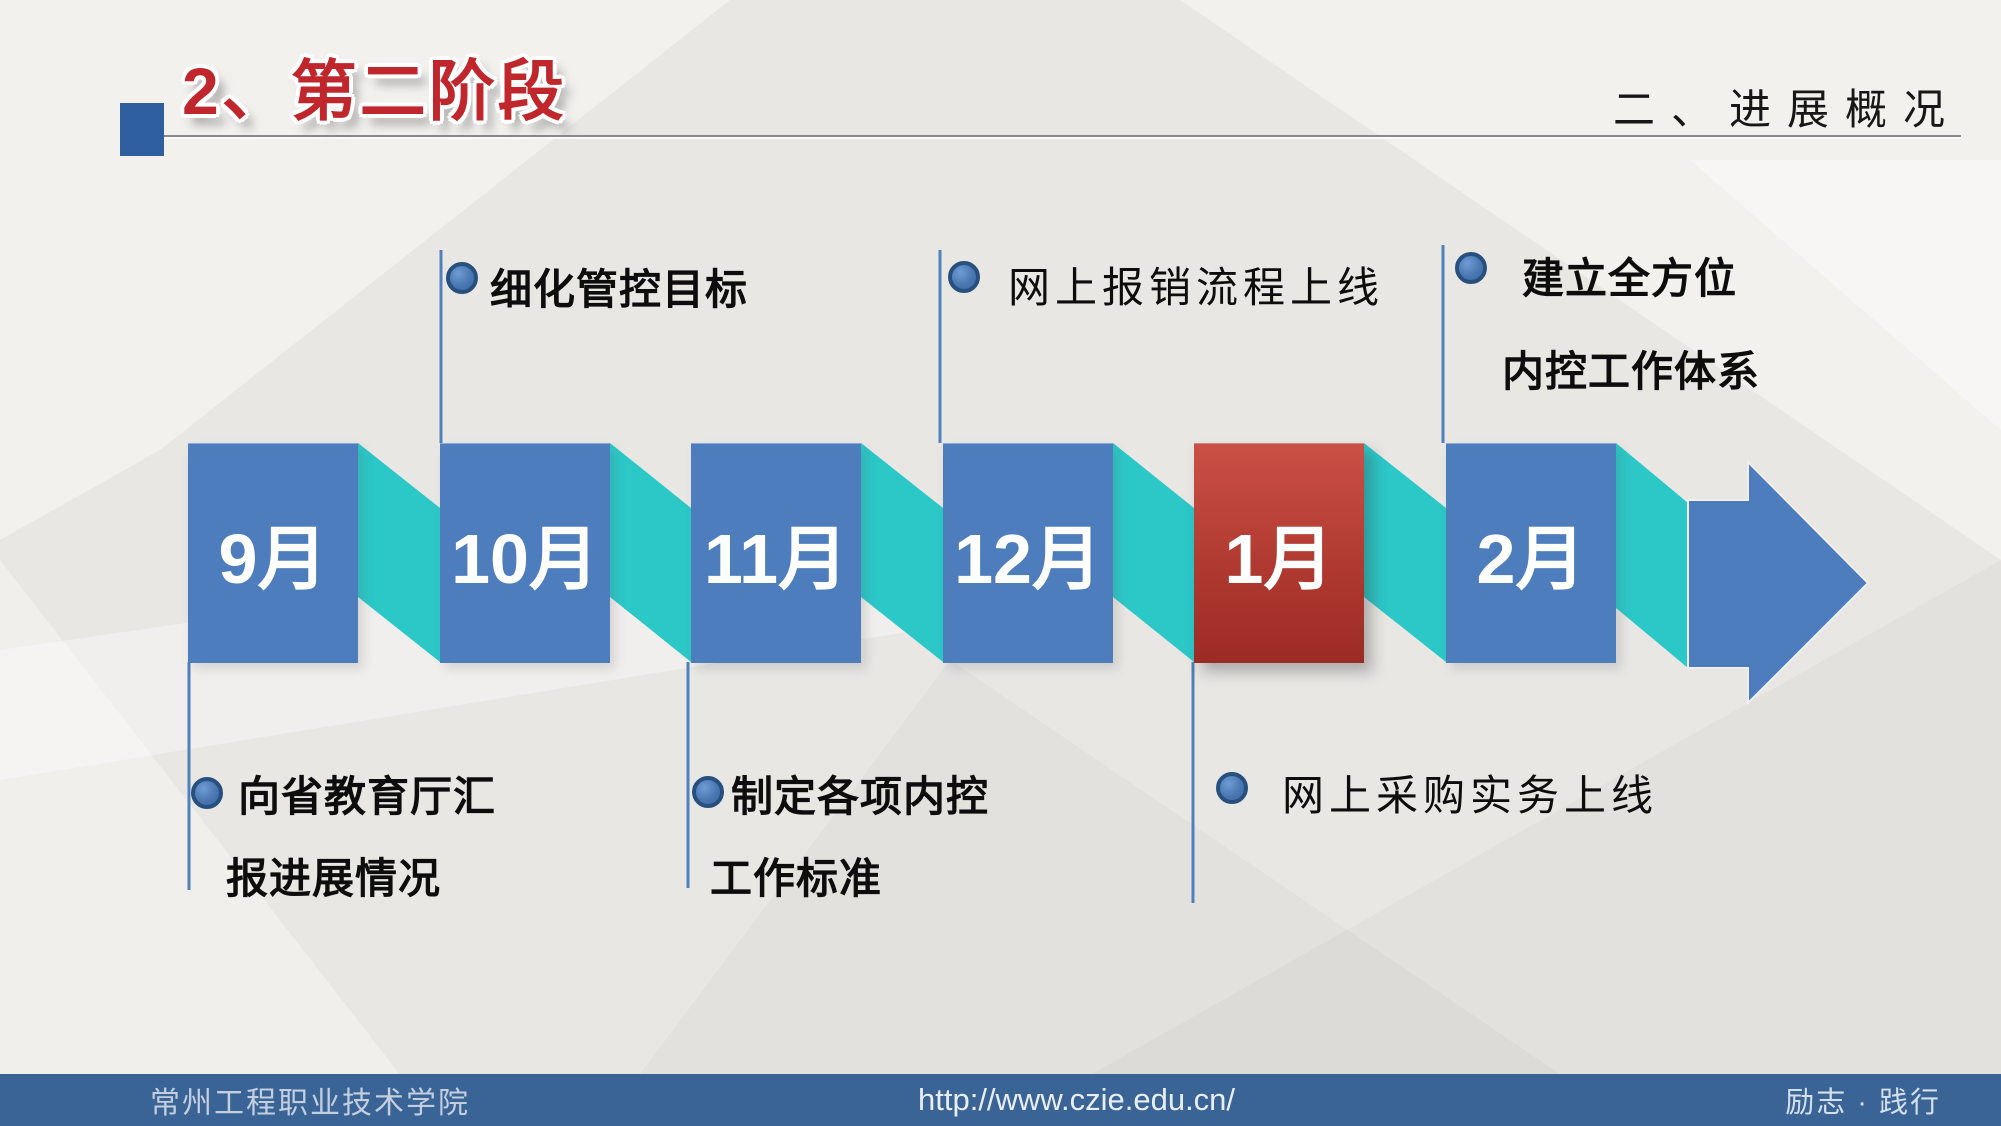 The image size is (2001, 1126). What do you see at coordinates (1062, 136) in the screenshot?
I see `header-divider` at bounding box center [1062, 136].